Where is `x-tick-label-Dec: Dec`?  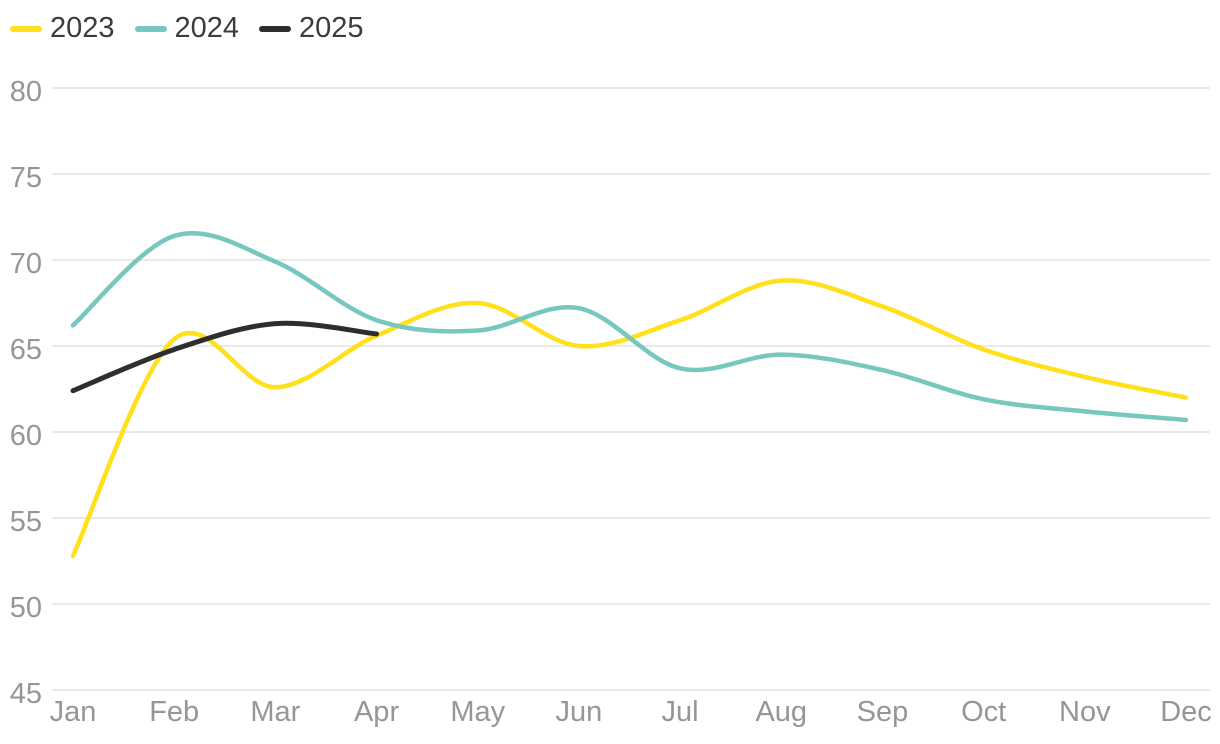 x-tick-label-Dec: Dec is located at coordinates (1186, 712).